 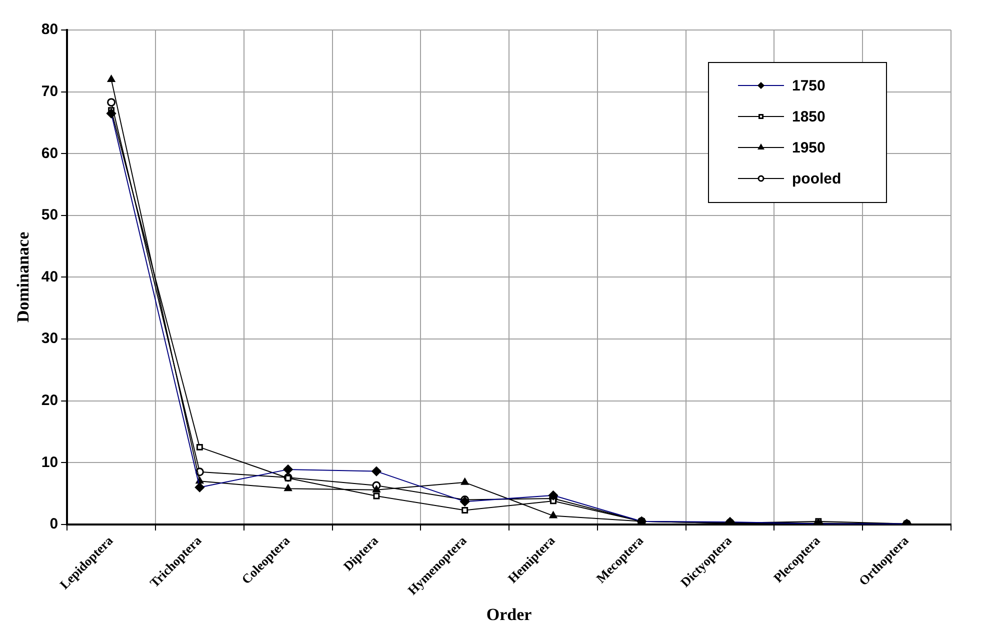 What do you see at coordinates (54, 524) in the screenshot?
I see `y-tick-label: 0` at bounding box center [54, 524].